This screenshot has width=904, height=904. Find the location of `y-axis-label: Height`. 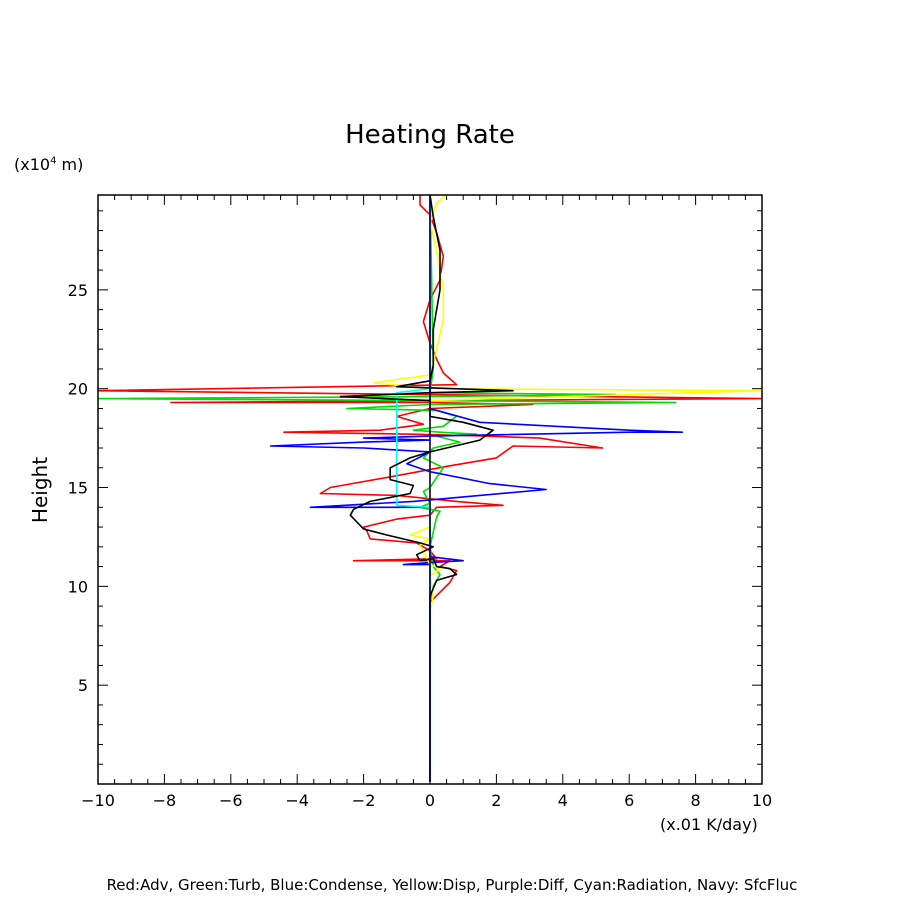

y-axis-label: Height is located at coordinates (40, 490).